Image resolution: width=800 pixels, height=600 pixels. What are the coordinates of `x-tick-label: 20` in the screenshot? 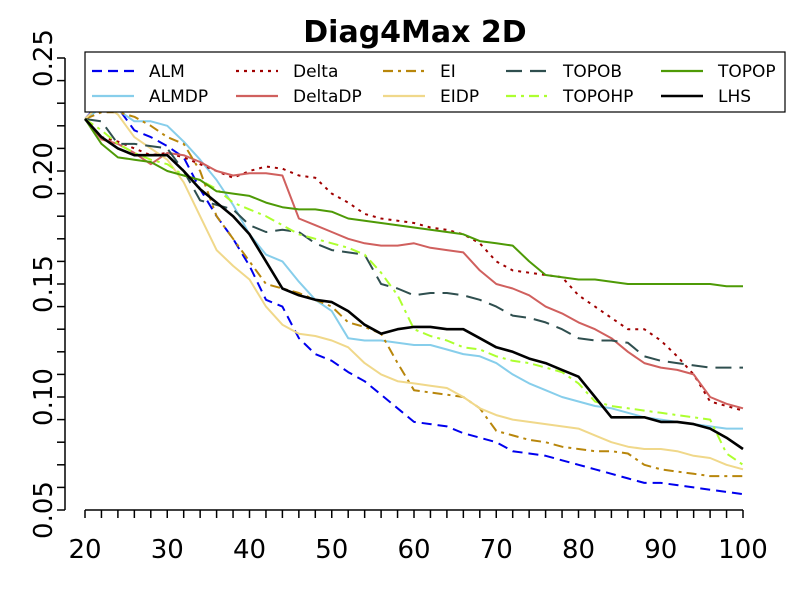 It's located at (84, 550).